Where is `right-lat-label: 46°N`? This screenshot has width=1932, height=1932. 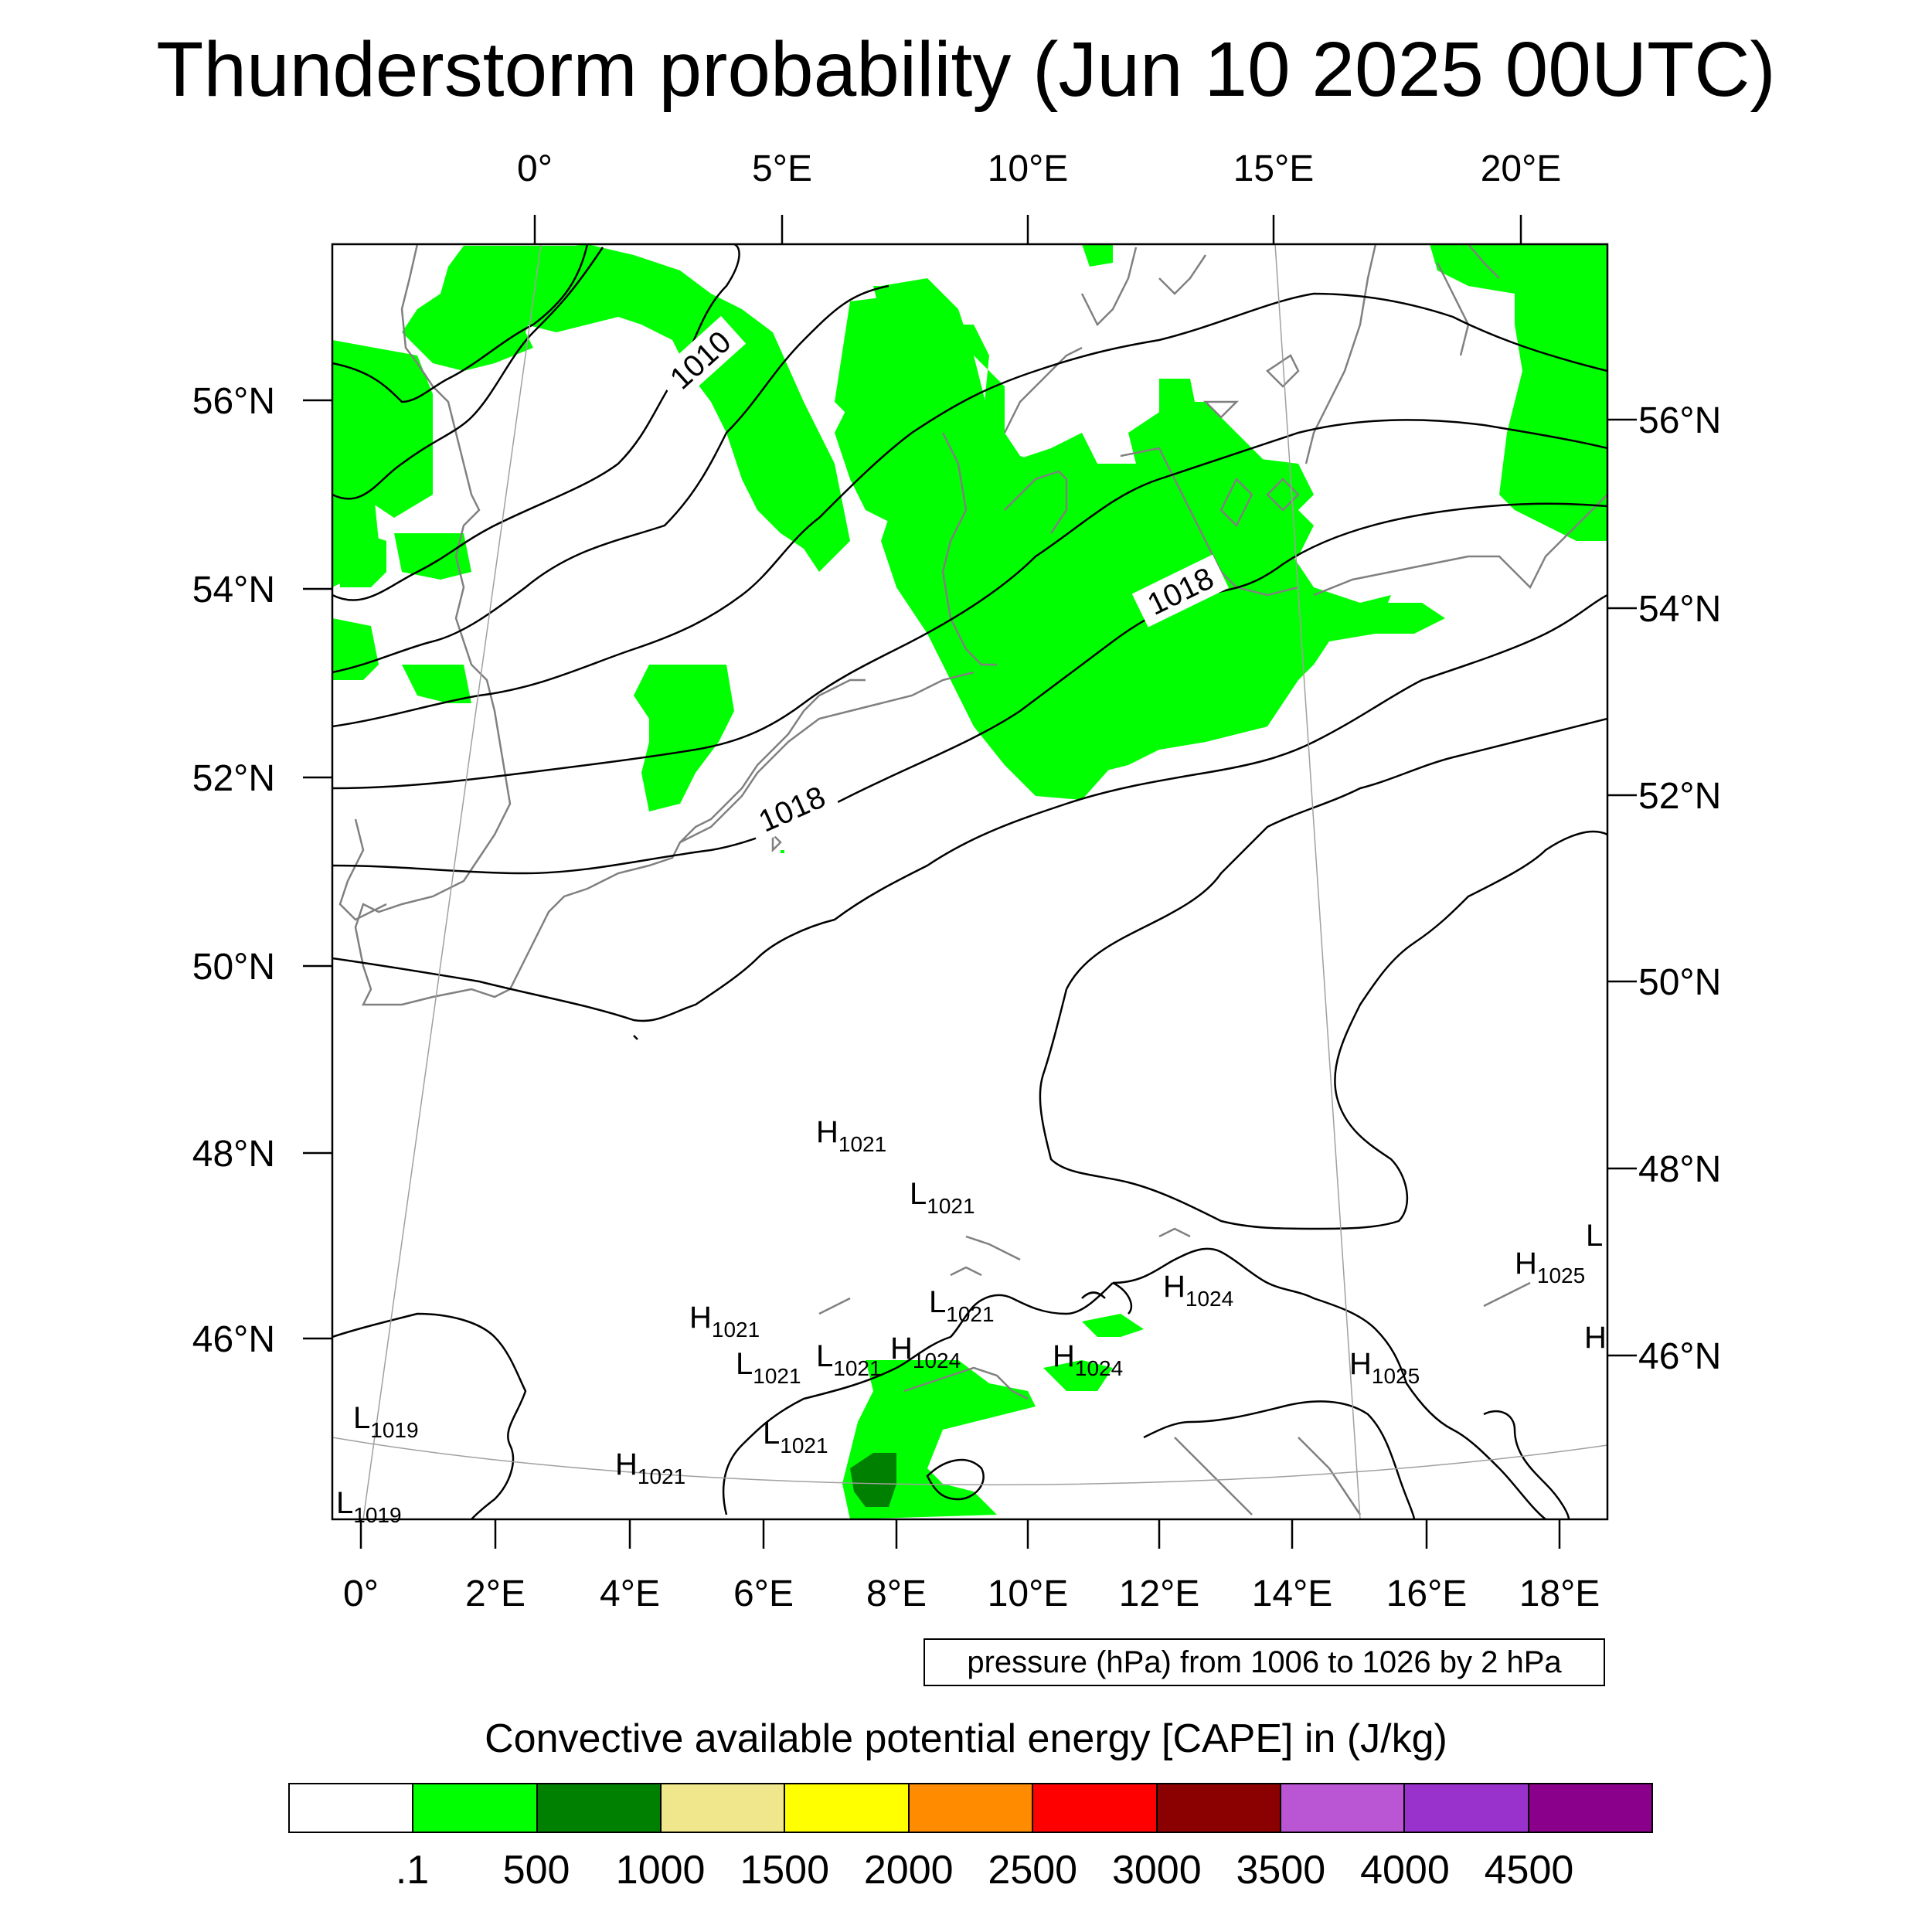 right-lat-label: 46°N is located at coordinates (1680, 1356).